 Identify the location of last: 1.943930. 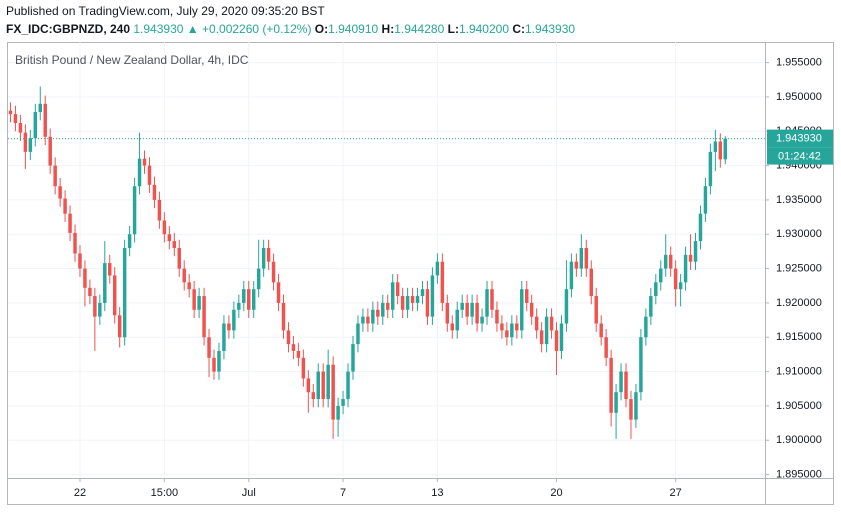
(158, 29).